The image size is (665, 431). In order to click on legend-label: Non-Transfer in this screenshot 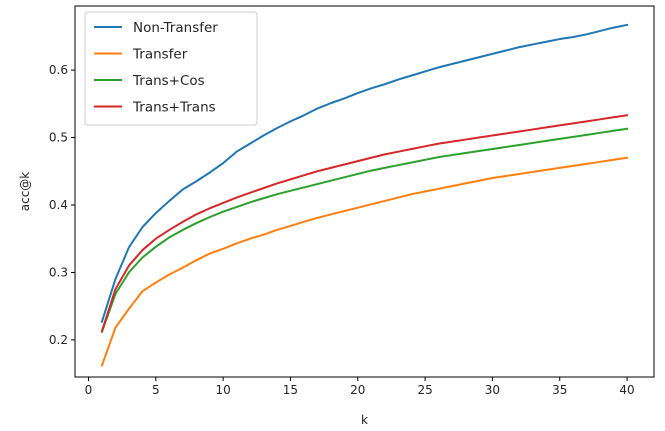, I will do `click(175, 28)`.